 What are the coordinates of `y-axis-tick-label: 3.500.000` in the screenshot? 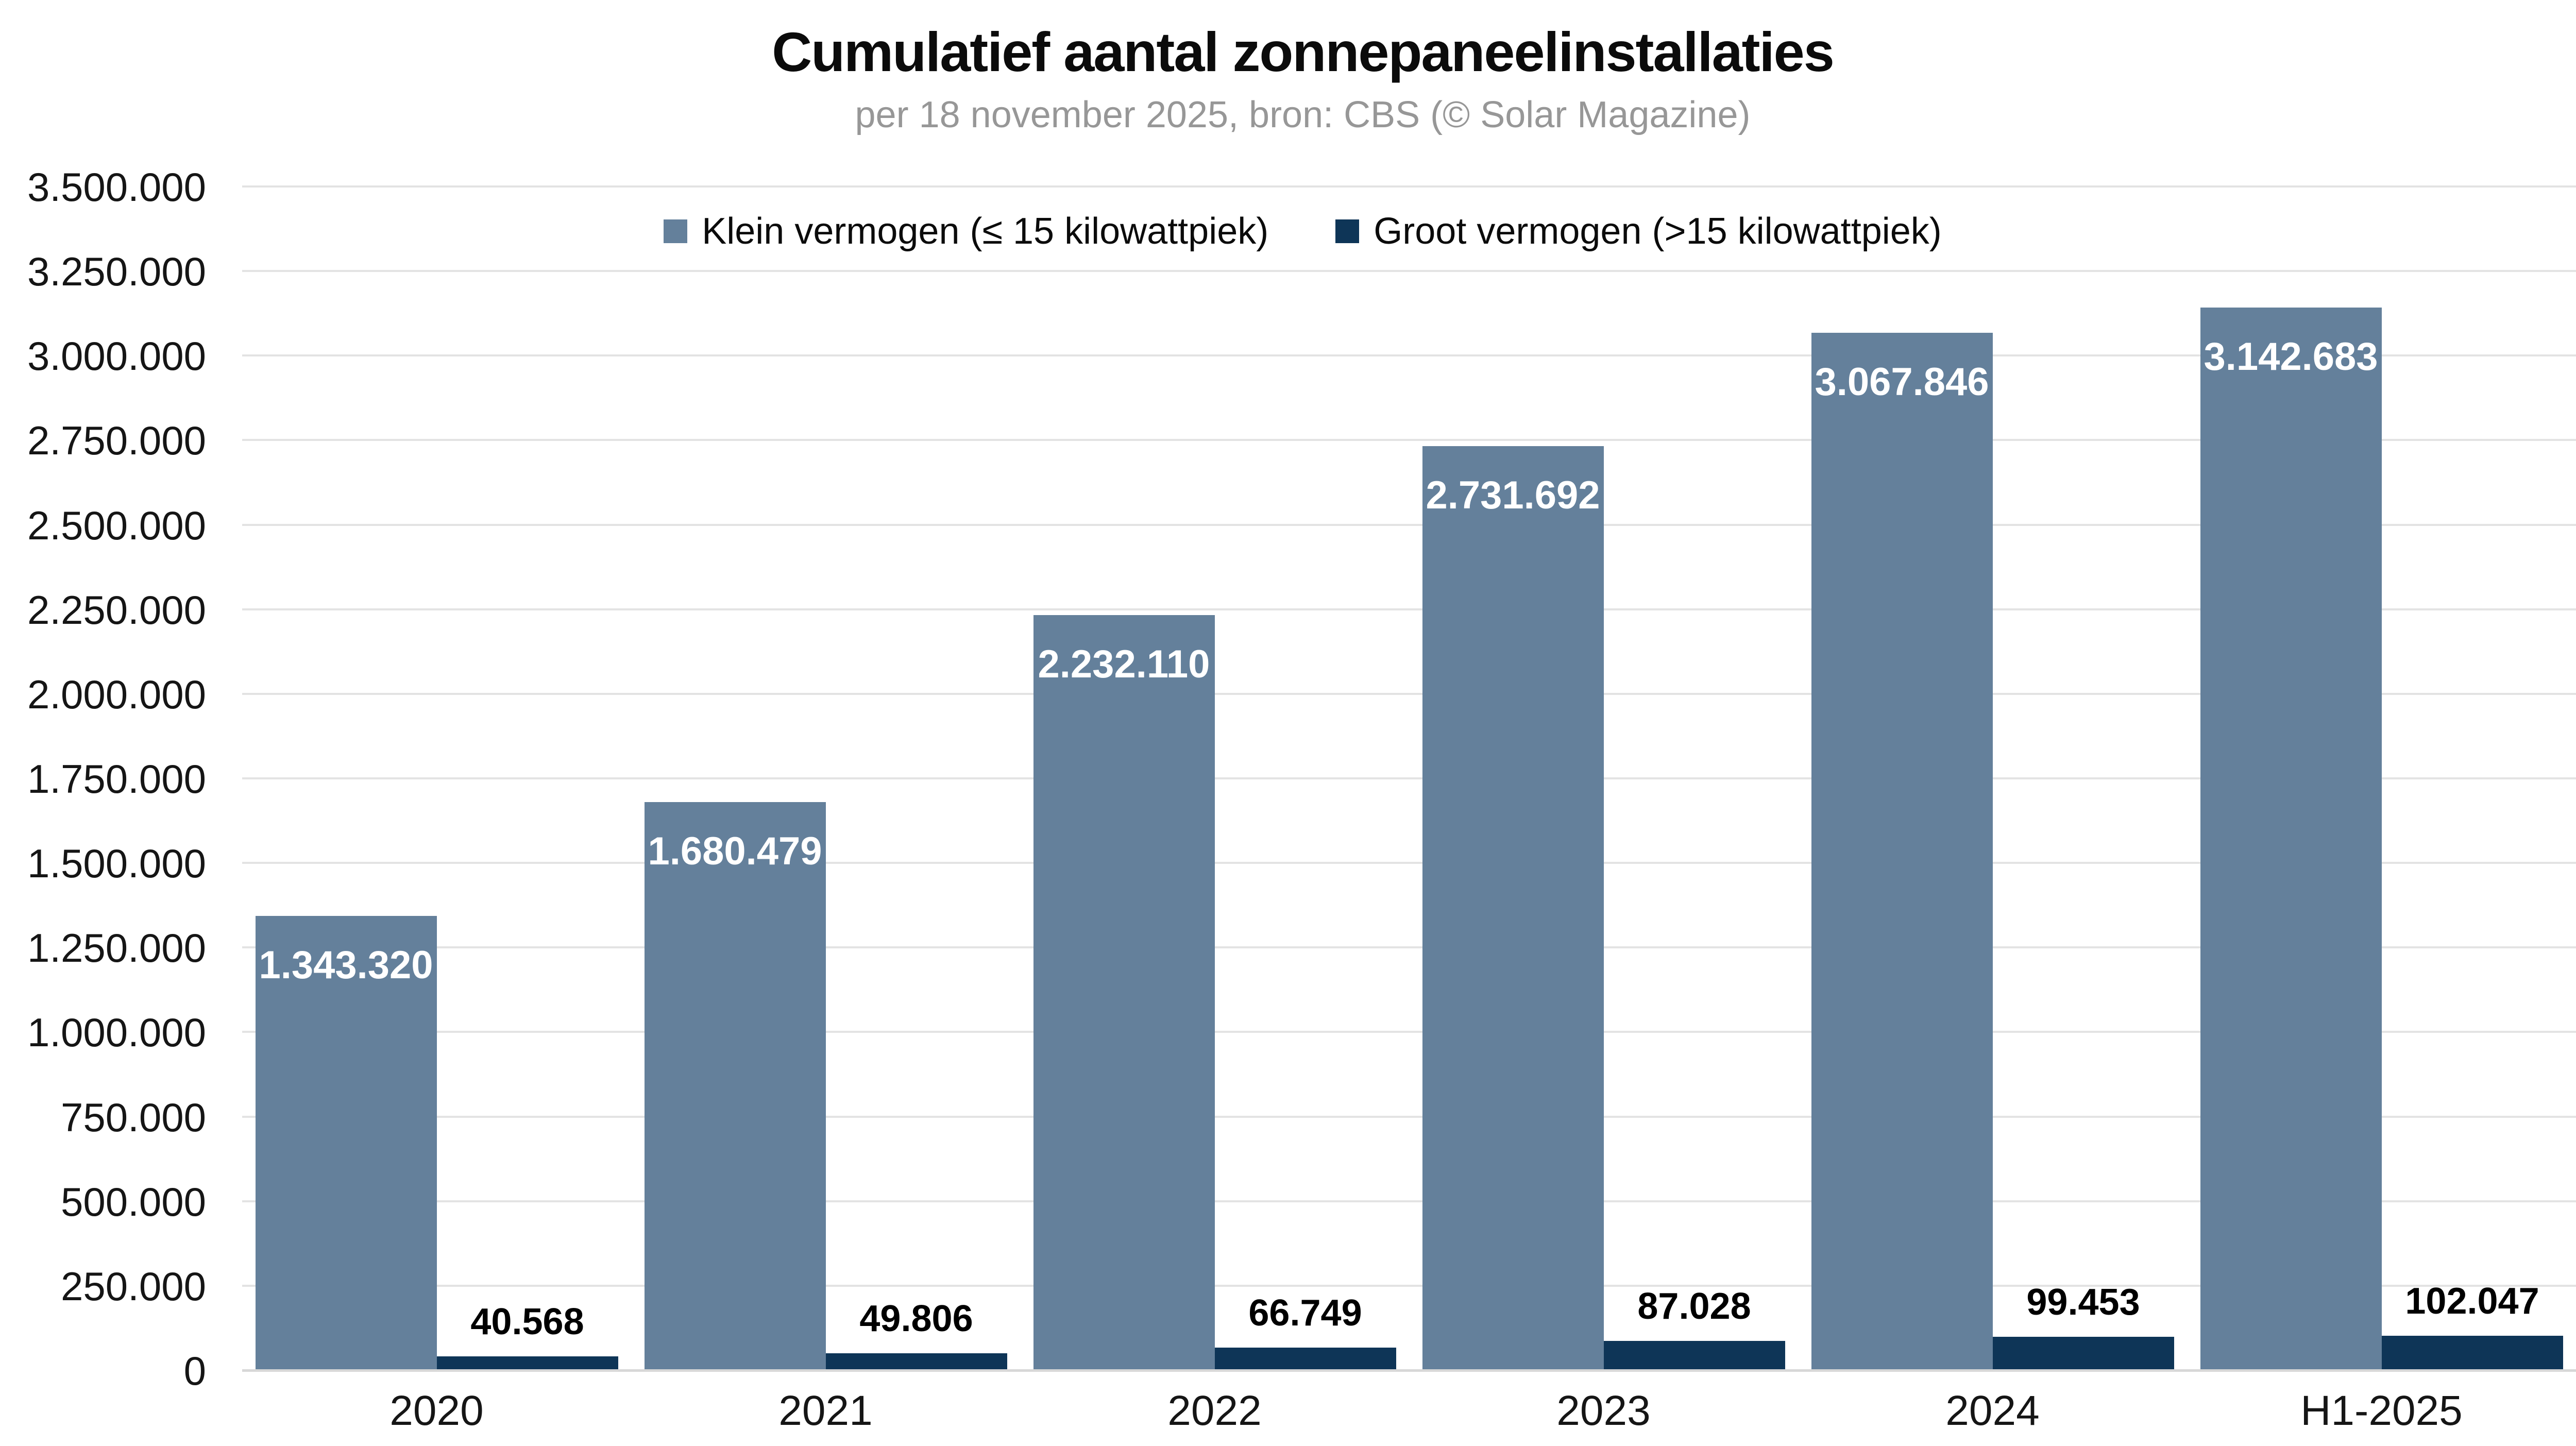 It's located at (116, 187).